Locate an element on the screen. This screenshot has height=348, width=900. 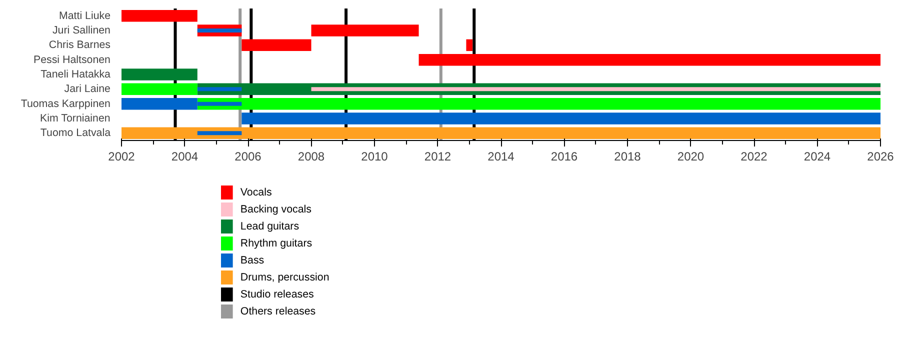
y-tick-label: Kim Torniainen is located at coordinates (75, 118).